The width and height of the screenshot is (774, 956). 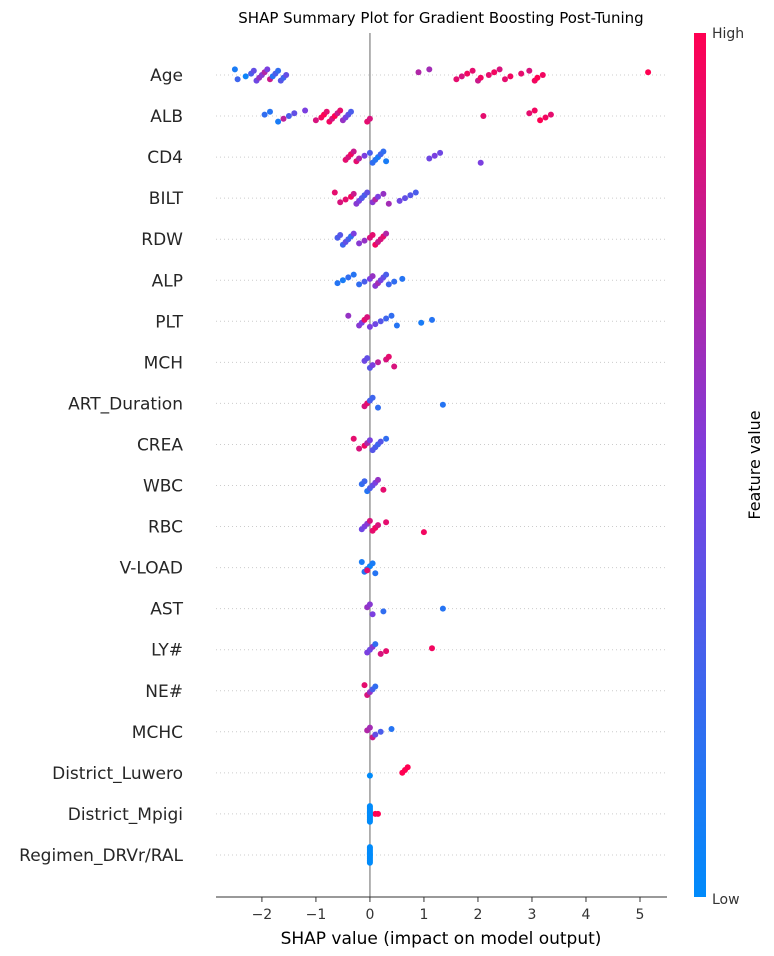 What do you see at coordinates (262, 915) in the screenshot?
I see `x-tick-label: −2` at bounding box center [262, 915].